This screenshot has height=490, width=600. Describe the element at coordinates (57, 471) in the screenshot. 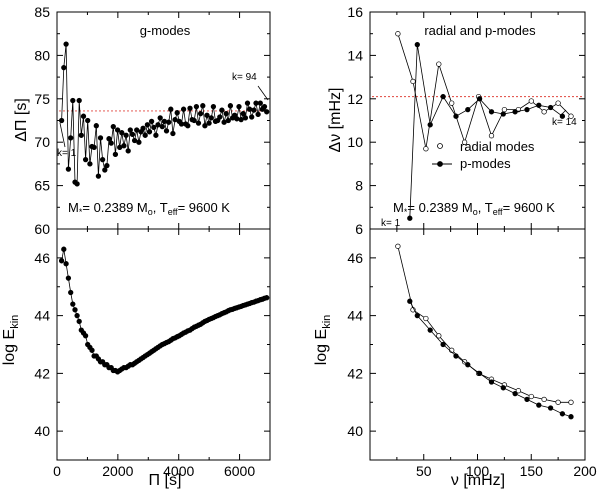

I see `x-tick-label: 0` at that location.